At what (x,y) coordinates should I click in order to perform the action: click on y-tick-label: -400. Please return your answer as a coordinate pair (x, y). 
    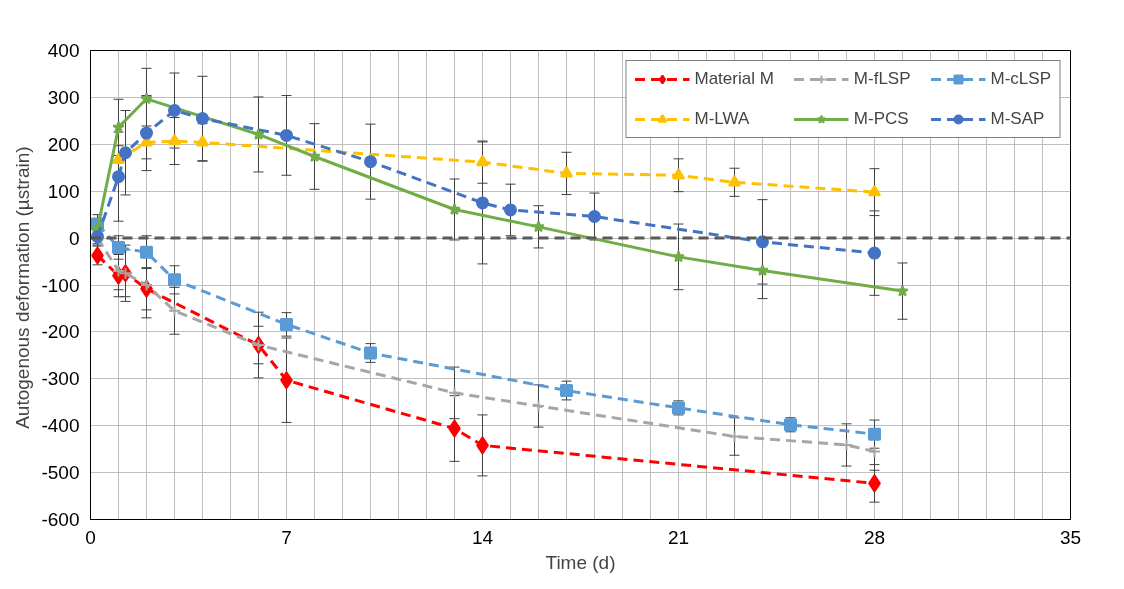
    Looking at the image, I should click on (60, 426).